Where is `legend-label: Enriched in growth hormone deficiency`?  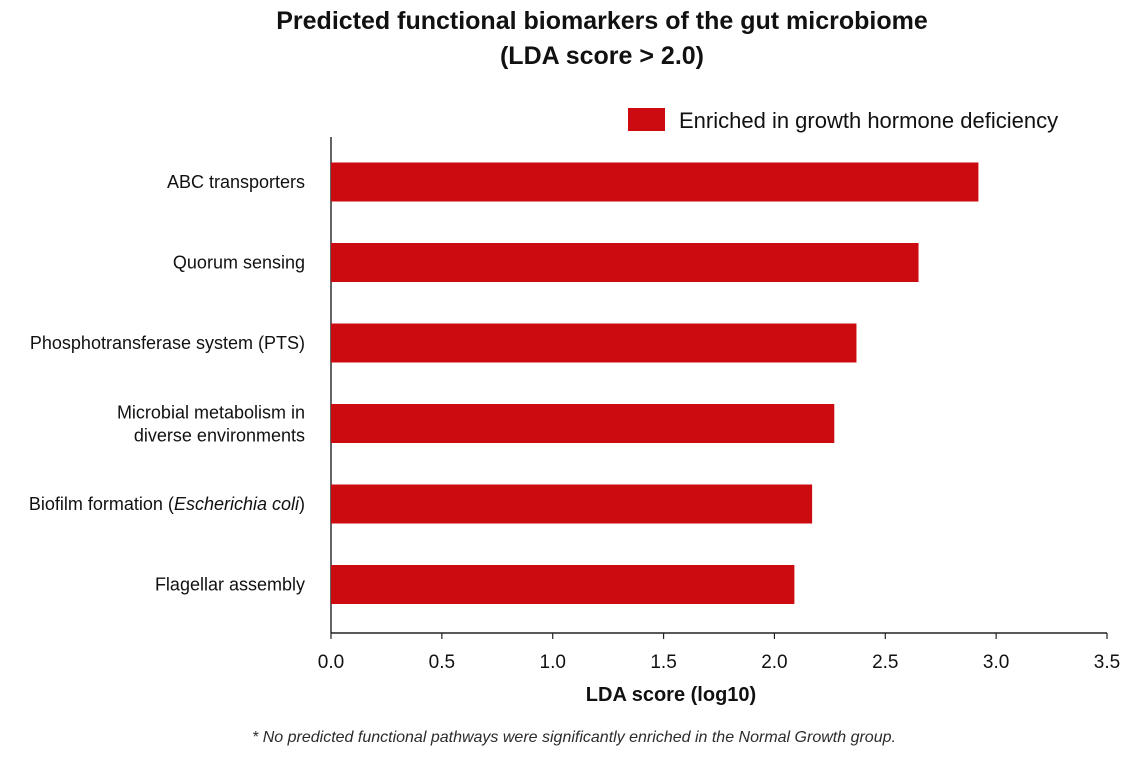 legend-label: Enriched in growth hormone deficiency is located at coordinates (868, 120).